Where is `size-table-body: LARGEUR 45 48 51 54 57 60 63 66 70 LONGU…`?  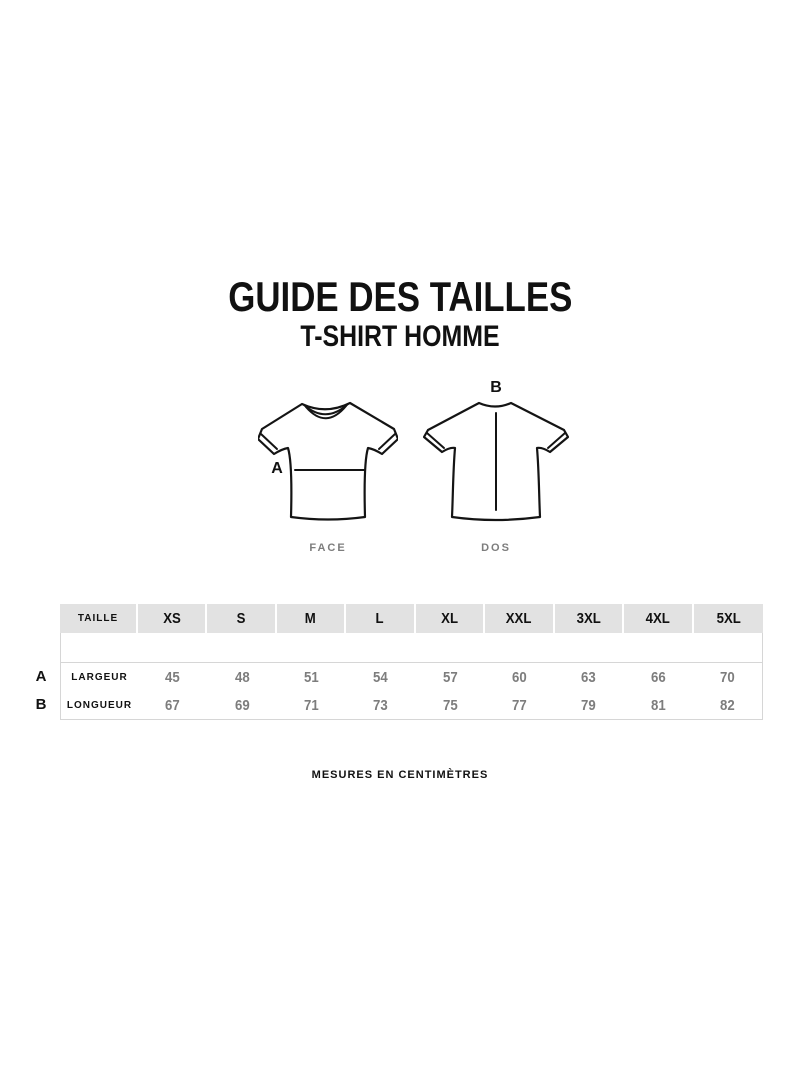 size-table-body: LARGEUR 45 48 51 54 57 60 63 66 70 LONGU… is located at coordinates (411, 676).